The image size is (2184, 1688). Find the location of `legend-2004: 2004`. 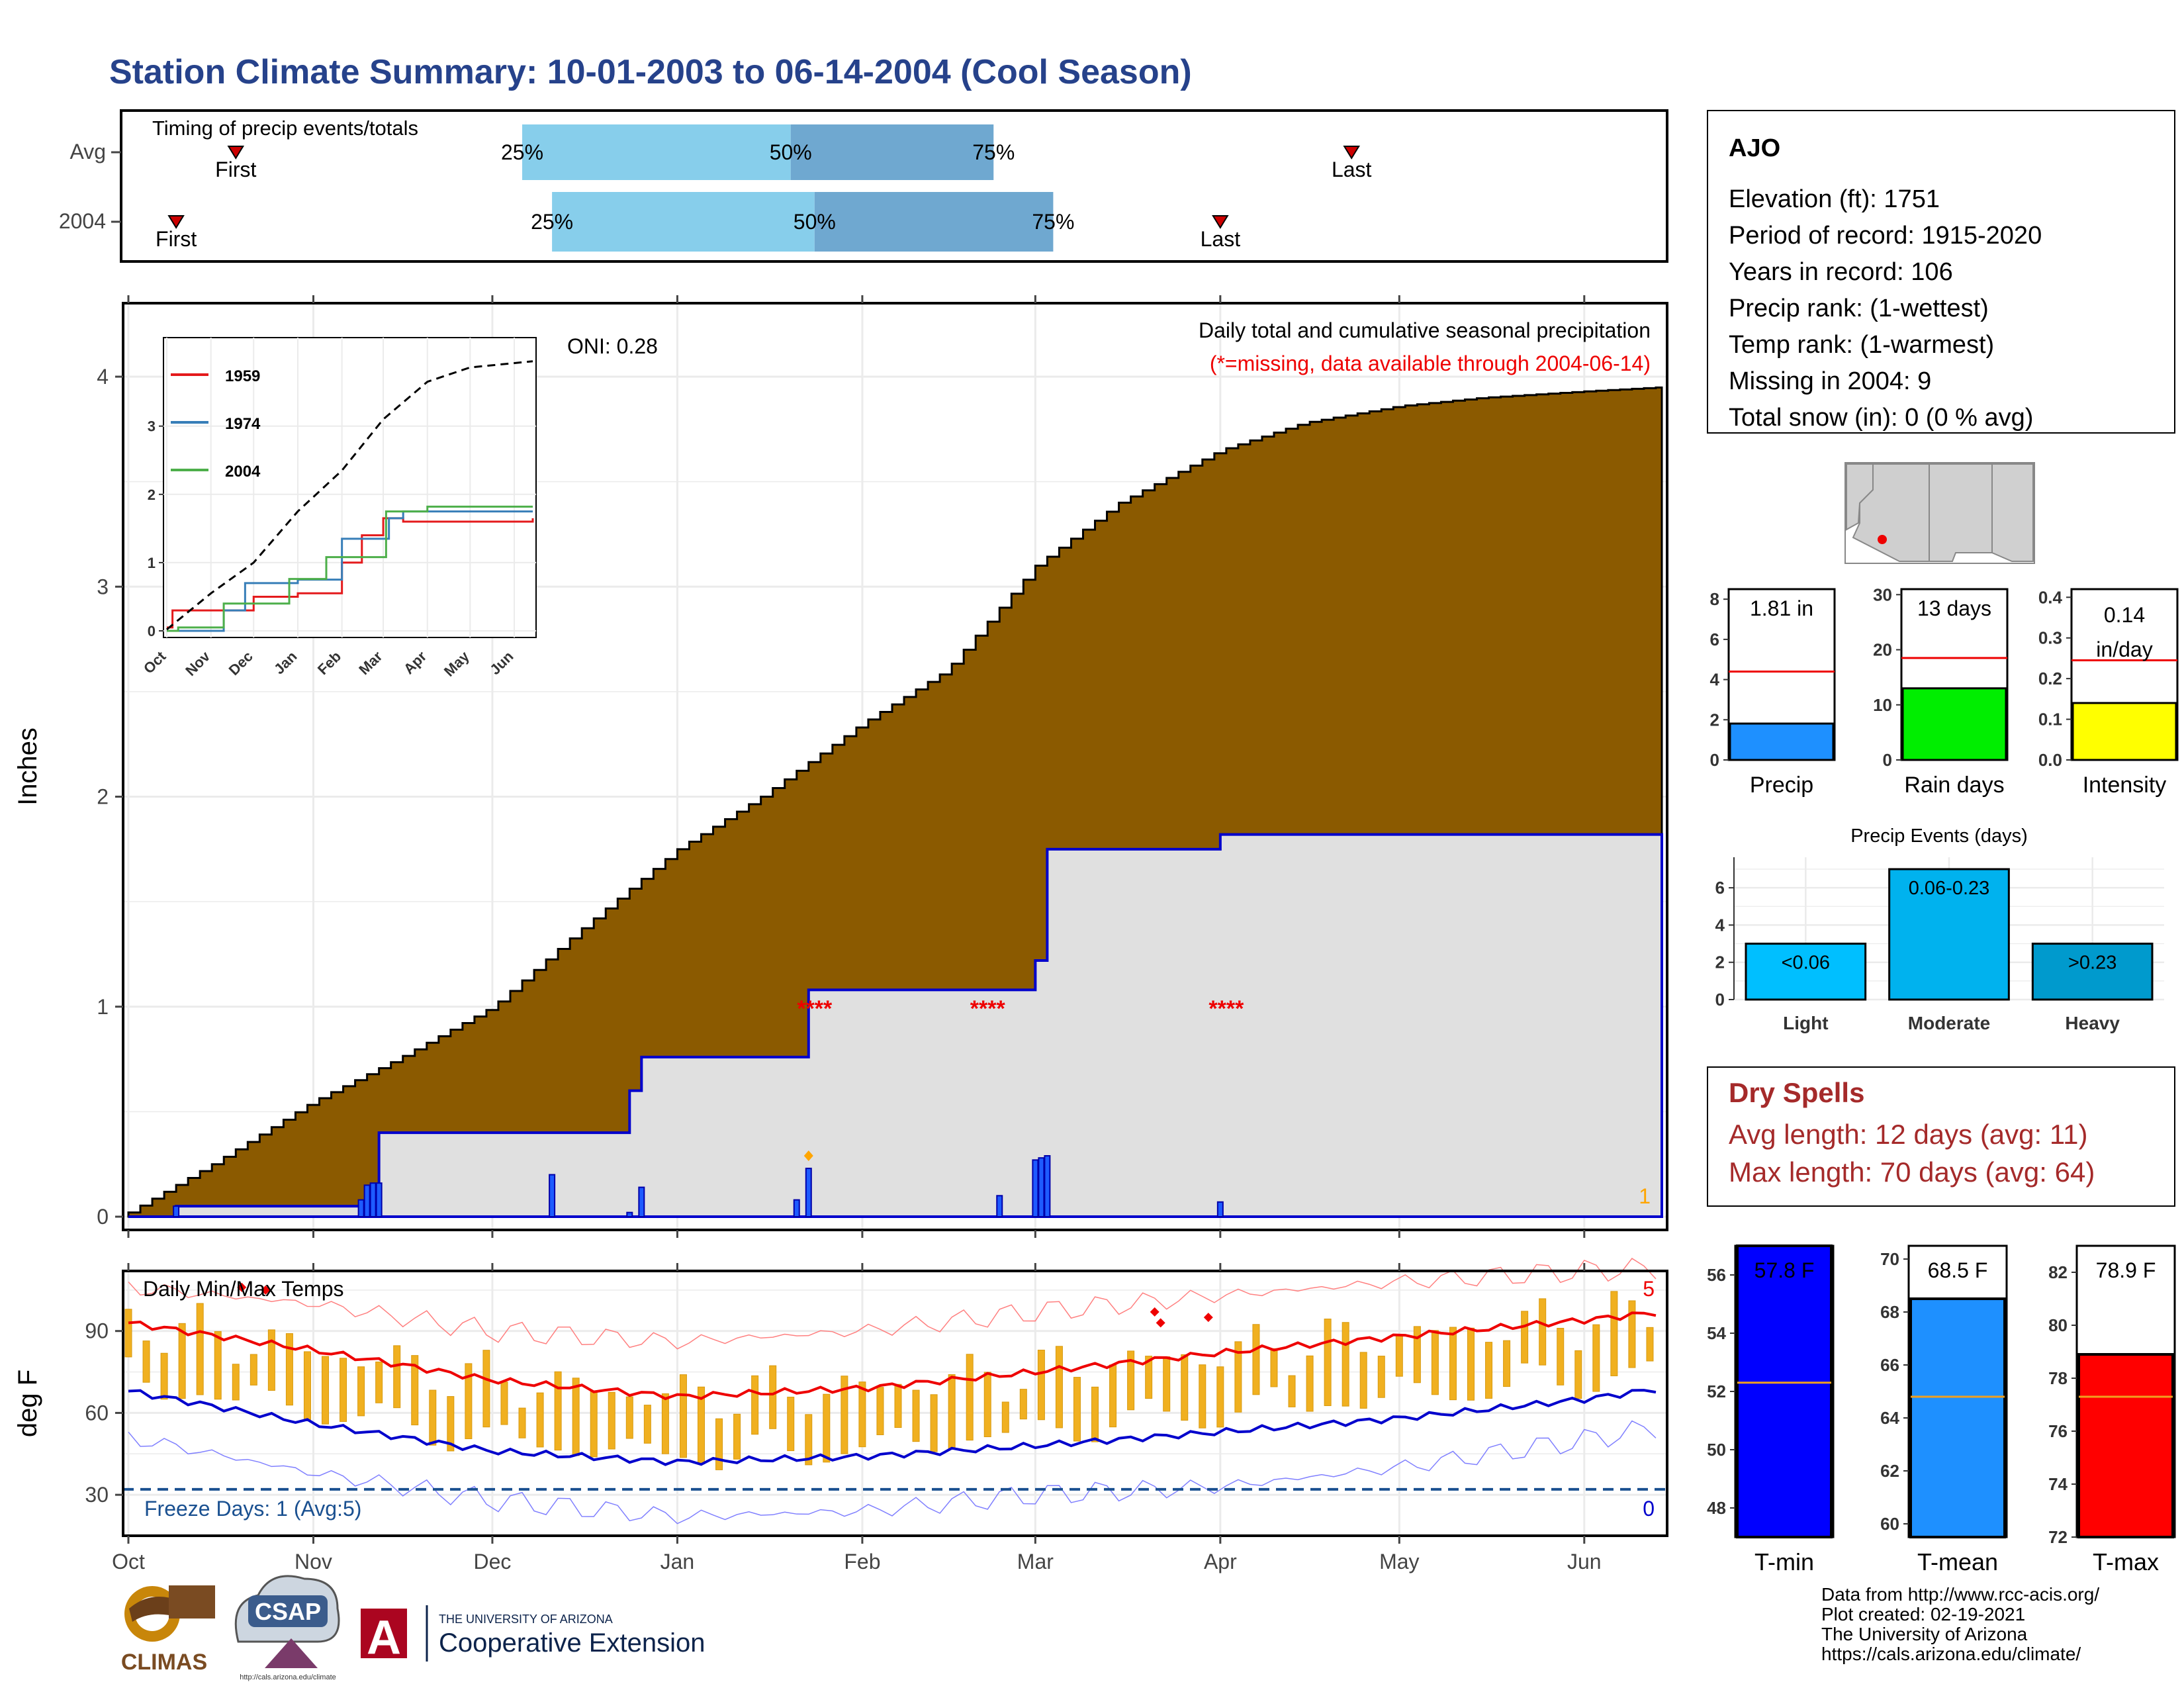

legend-2004: 2004 is located at coordinates (243, 472).